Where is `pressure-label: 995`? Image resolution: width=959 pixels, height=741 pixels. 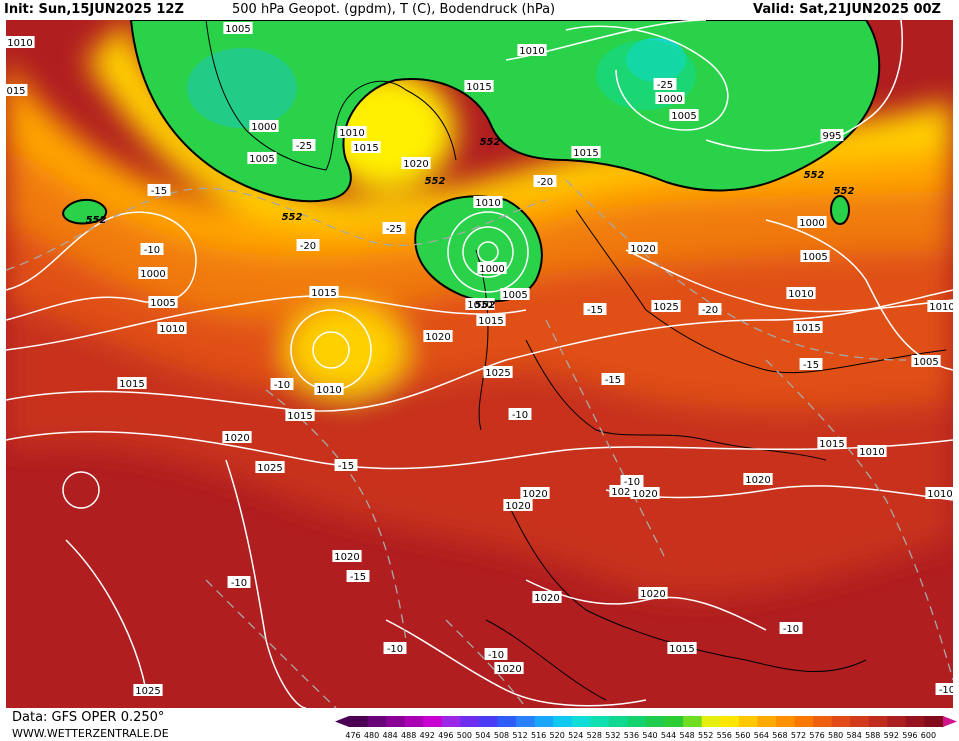
pressure-label: 995 is located at coordinates (831, 136).